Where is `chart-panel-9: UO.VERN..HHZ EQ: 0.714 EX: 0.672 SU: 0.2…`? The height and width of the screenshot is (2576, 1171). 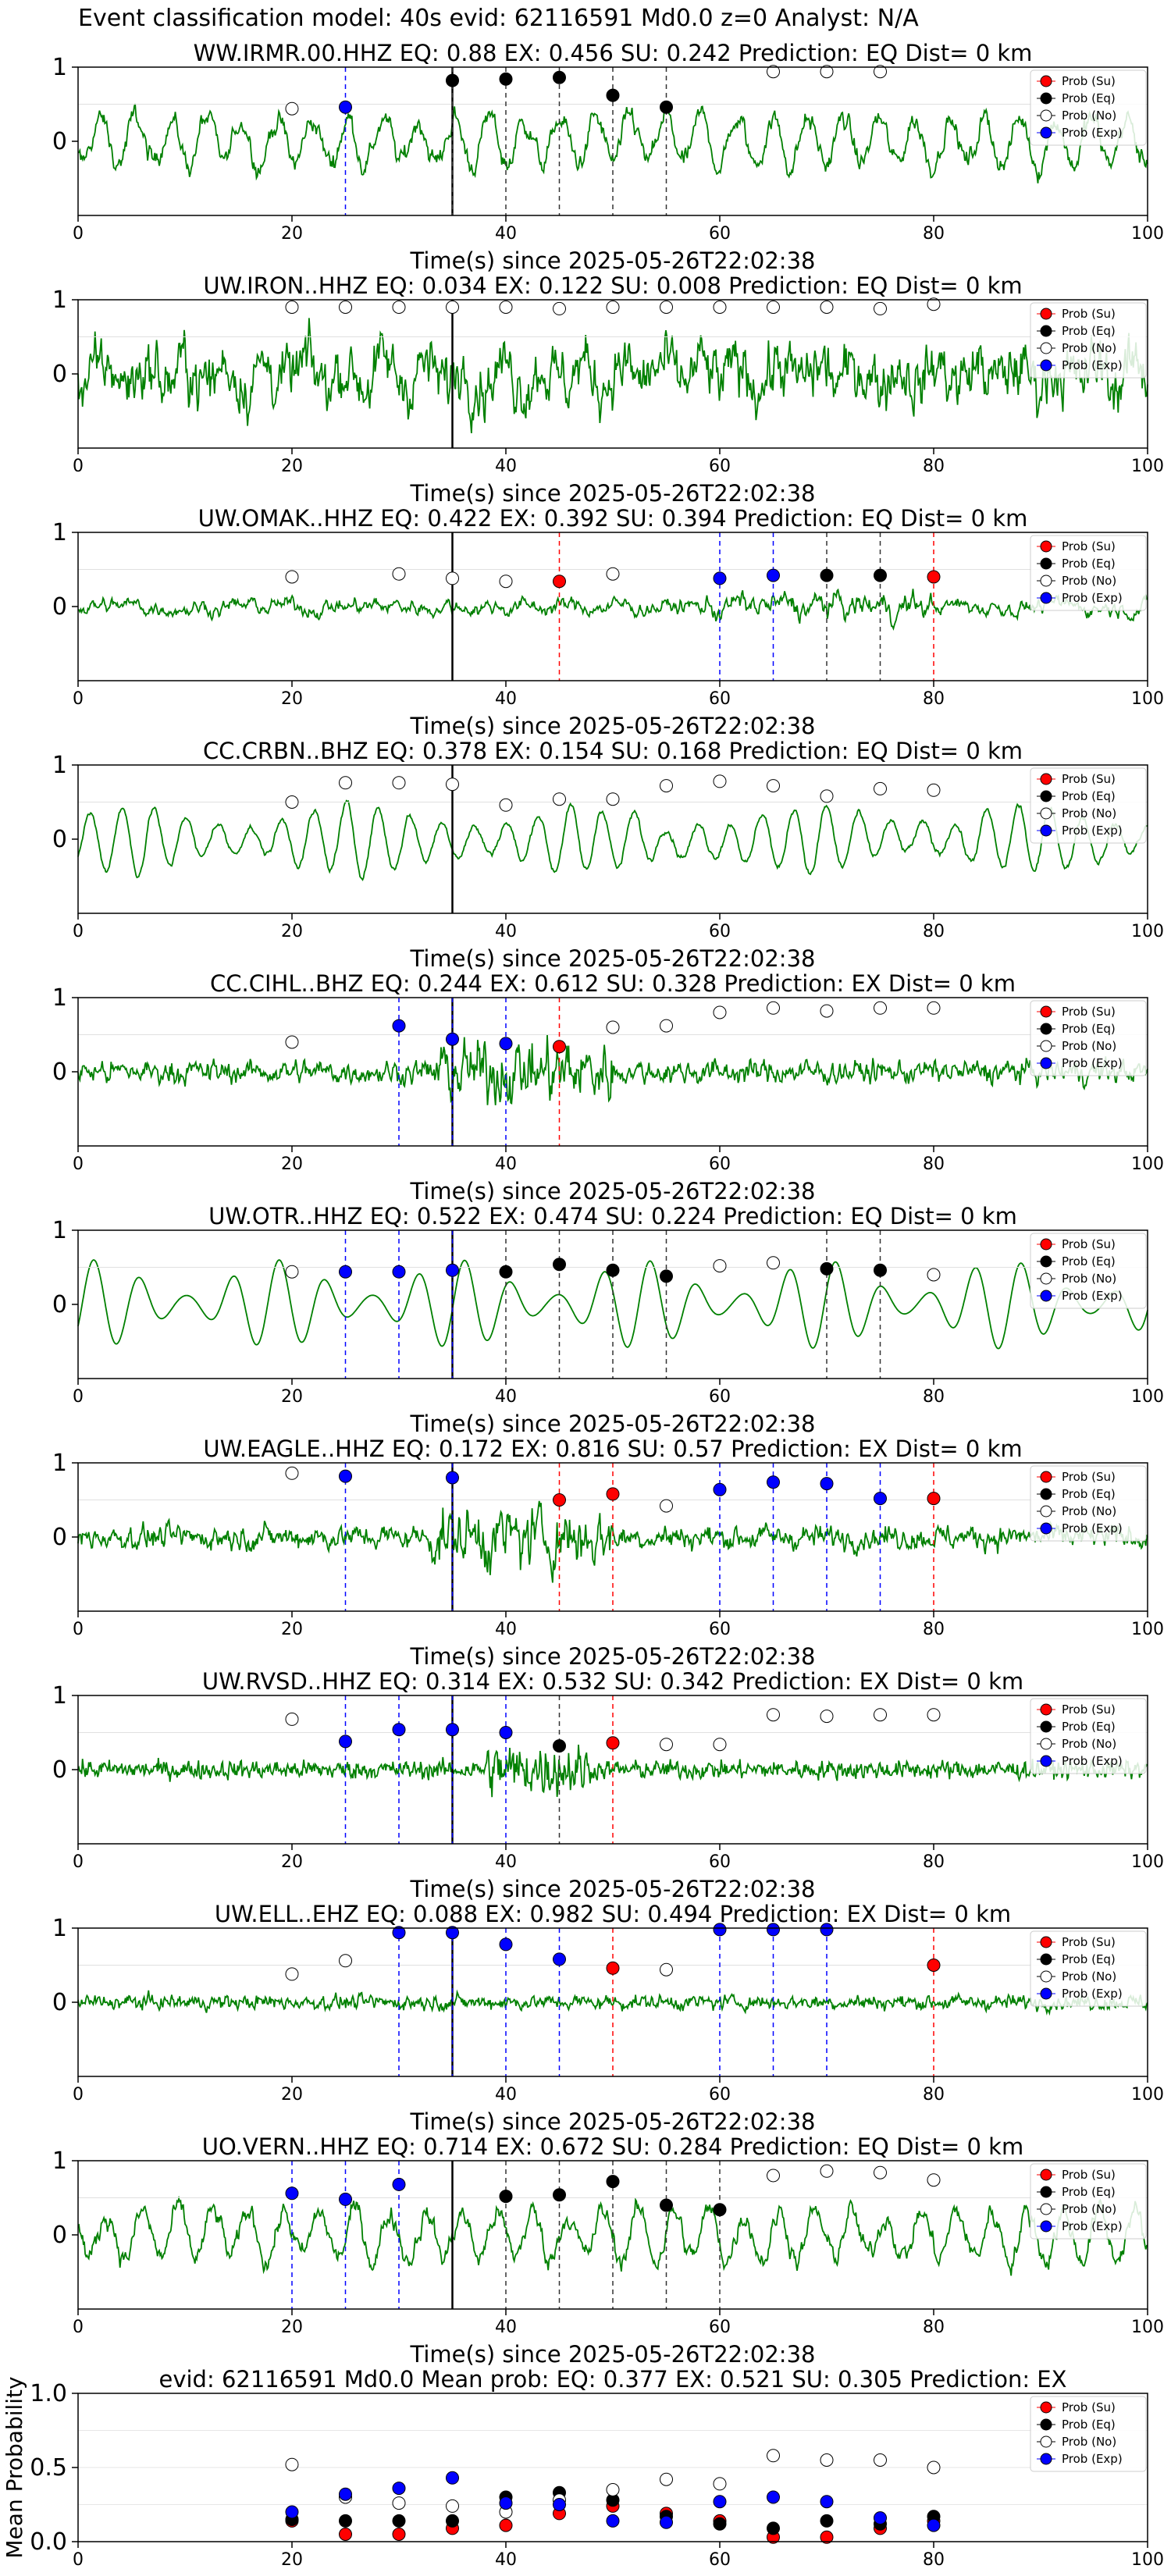
chart-panel-9: UO.VERN..HHZ EQ: 0.714 EX: 0.672 SU: 0.2… is located at coordinates (608, 2250).